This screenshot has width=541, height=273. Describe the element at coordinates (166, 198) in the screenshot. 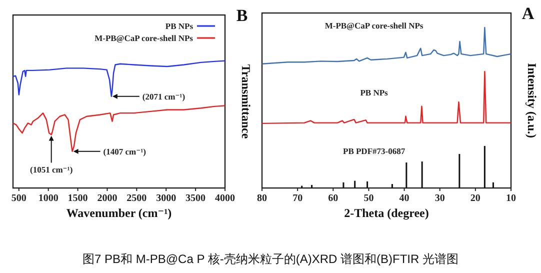

I see `x-tick-label: 3000` at that location.